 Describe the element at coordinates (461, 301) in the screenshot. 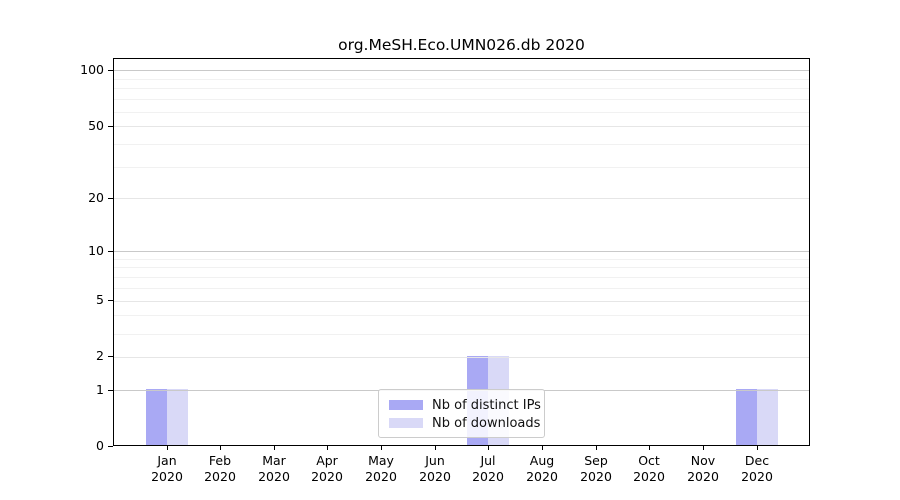

I see `gridline-y5` at that location.